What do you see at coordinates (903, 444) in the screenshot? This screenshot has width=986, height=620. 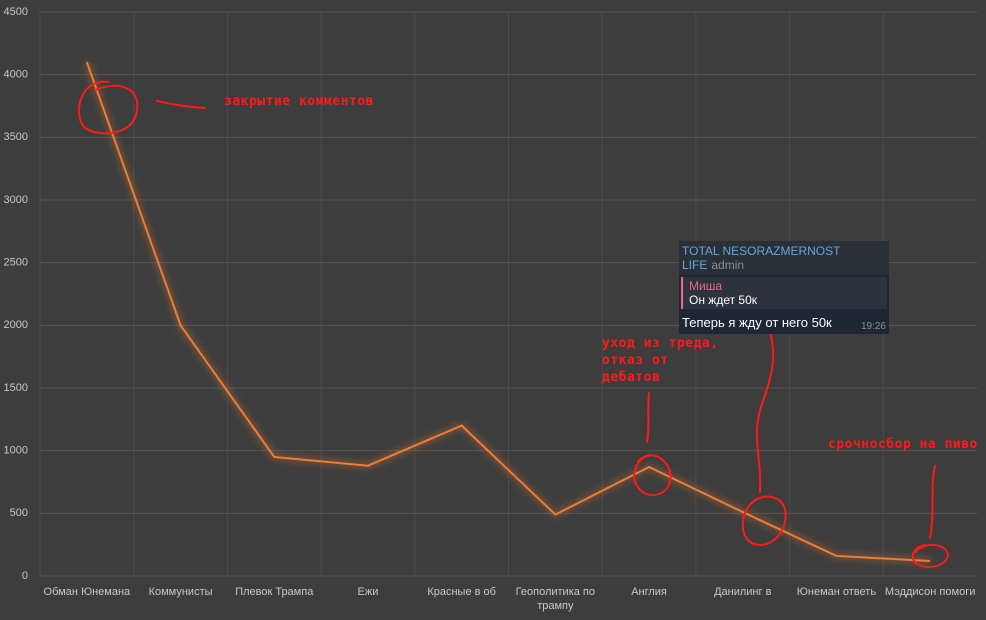 I see `annotation: срочносбор на пиво` at bounding box center [903, 444].